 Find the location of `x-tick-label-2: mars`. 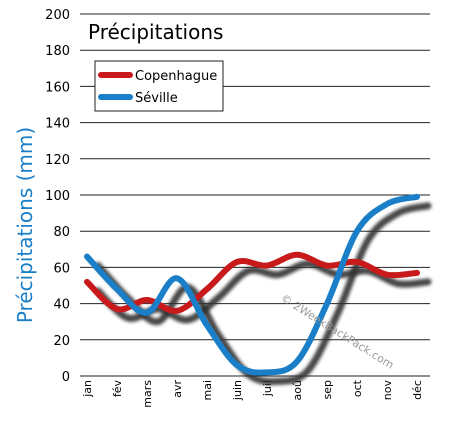

x-tick-label-2: mars is located at coordinates (147, 394).